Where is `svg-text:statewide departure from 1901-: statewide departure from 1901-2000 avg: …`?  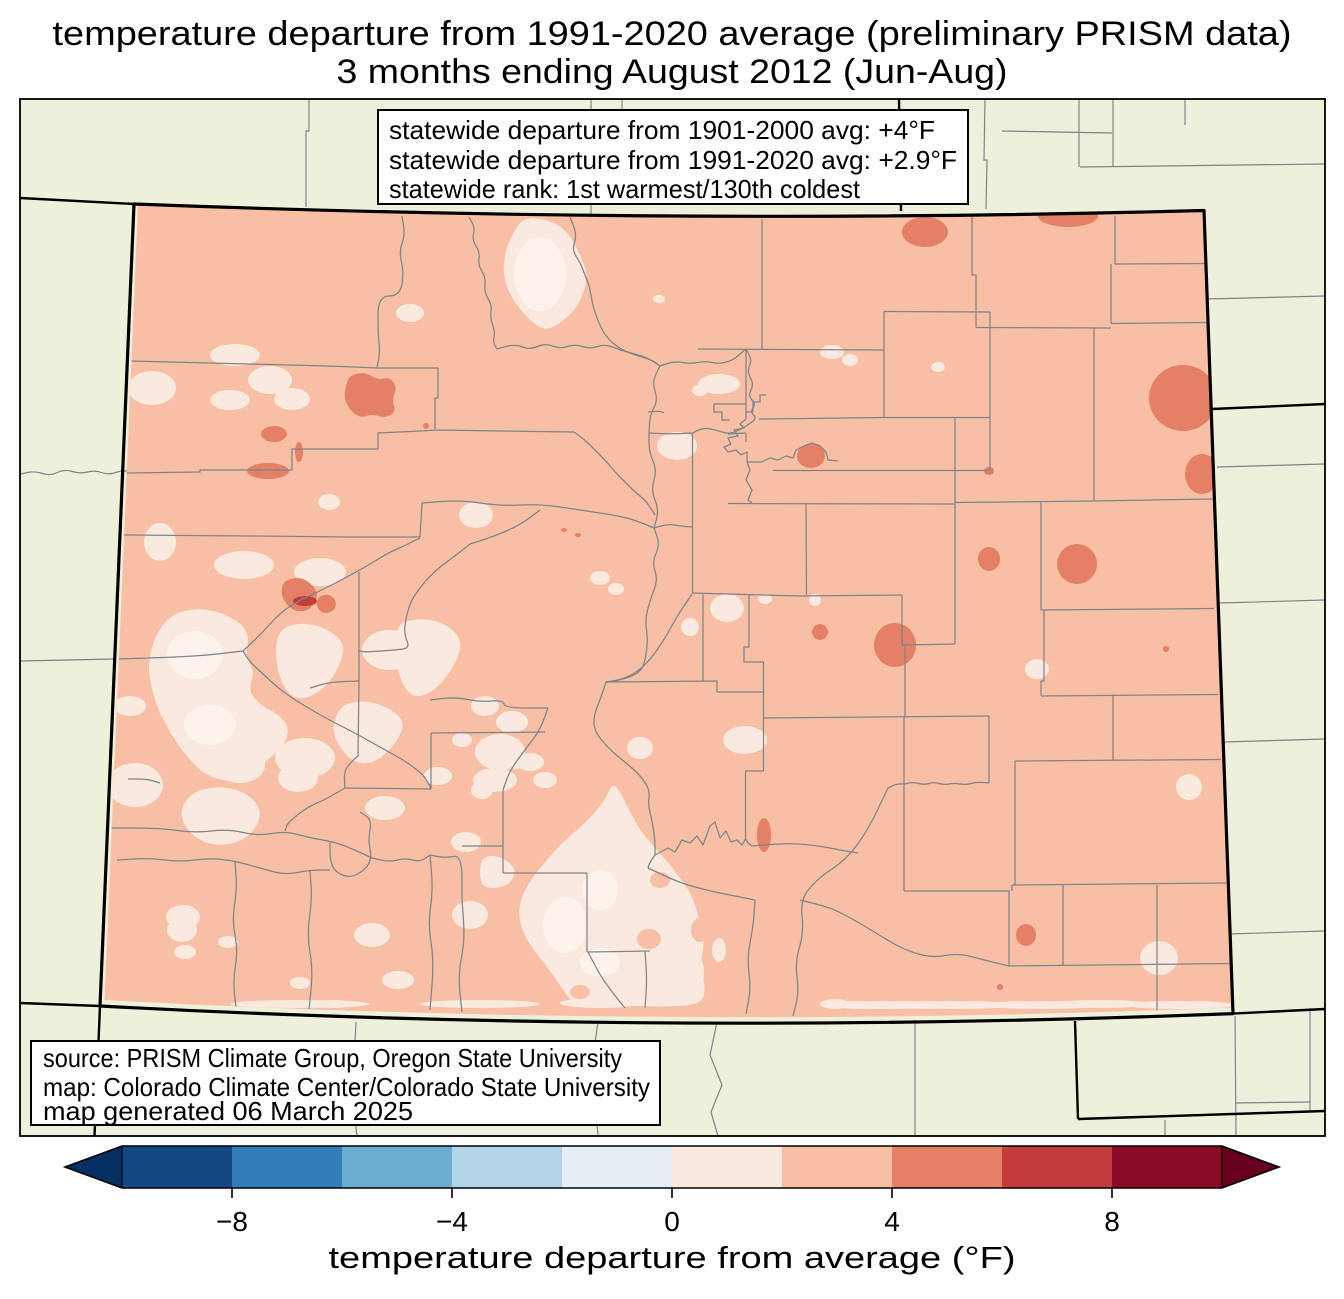
svg-text:statewide departure from 1901-: statewide departure from 1901-2000 avg: … is located at coordinates (662, 130).